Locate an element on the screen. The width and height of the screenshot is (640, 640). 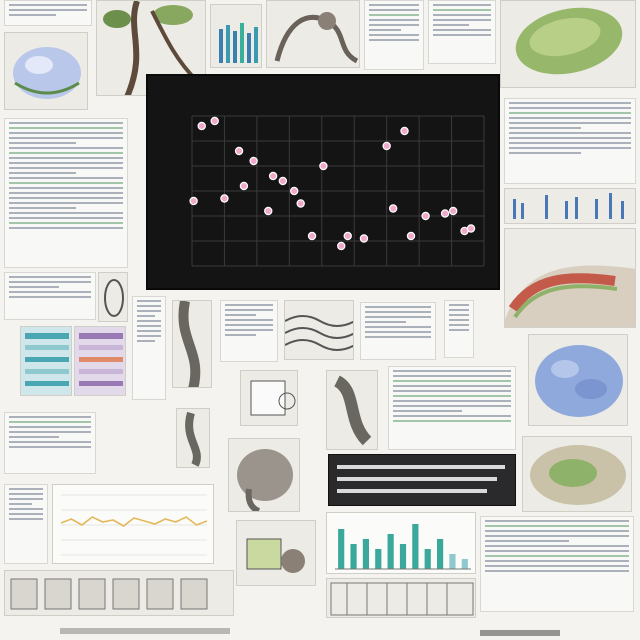
tree-trunk-sketch is located at coordinates (192, 344).